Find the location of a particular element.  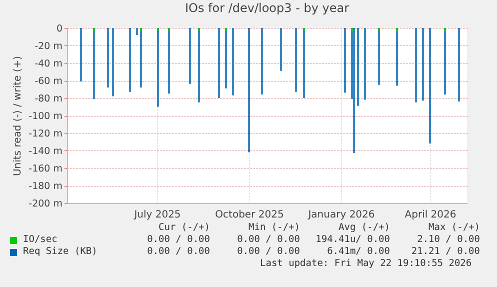

y-tick-label: -200 m is located at coordinates (45, 204).